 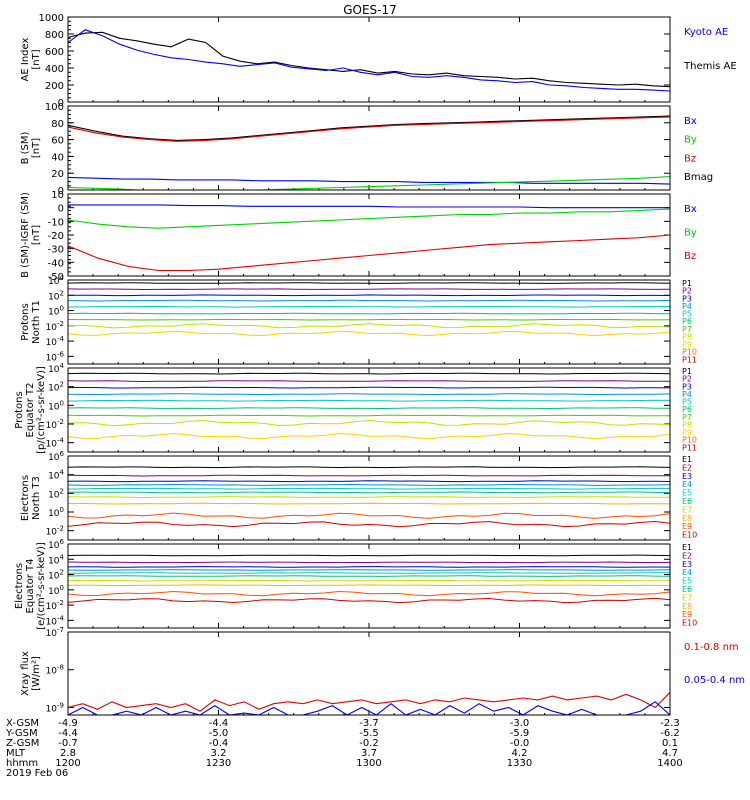 I want to click on ephemeris-value: -5.0, so click(x=219, y=733).